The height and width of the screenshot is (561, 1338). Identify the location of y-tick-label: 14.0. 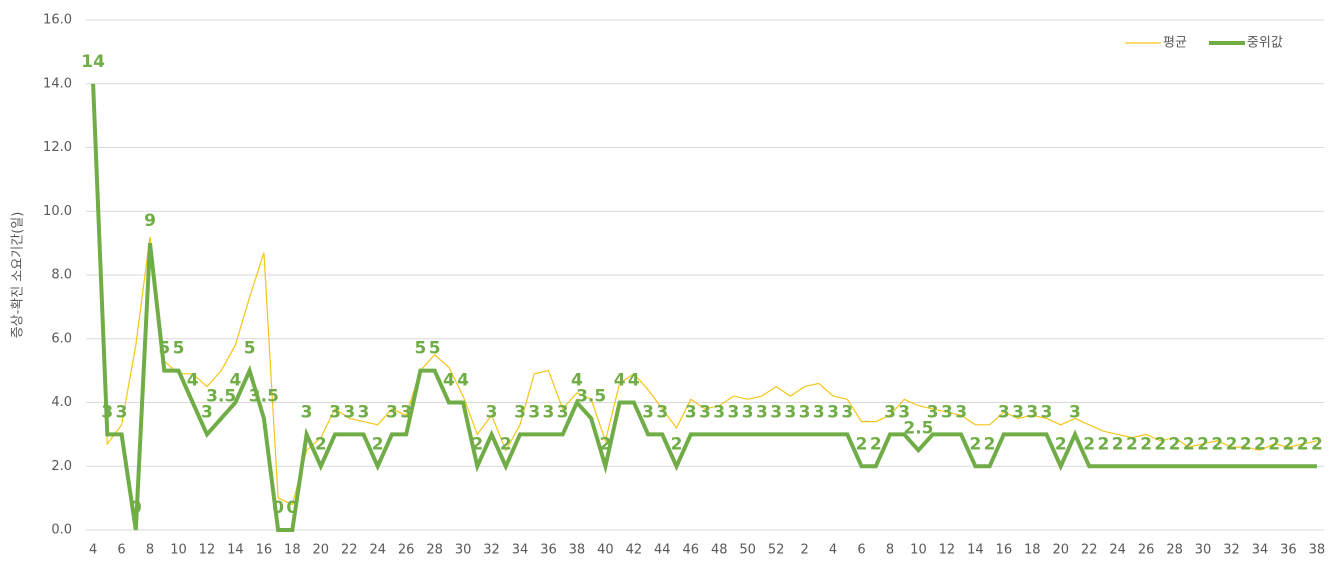
(57, 83).